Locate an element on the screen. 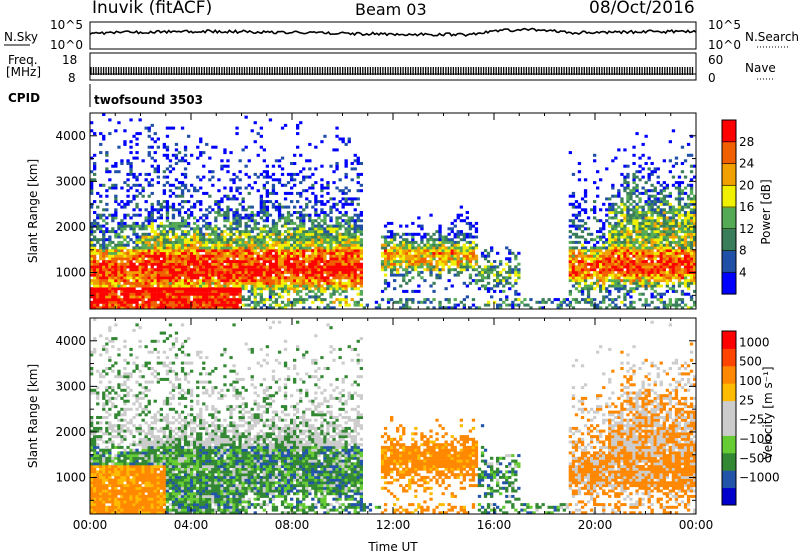 The height and width of the screenshot is (554, 800). cpid-label: CPID is located at coordinates (24, 98).